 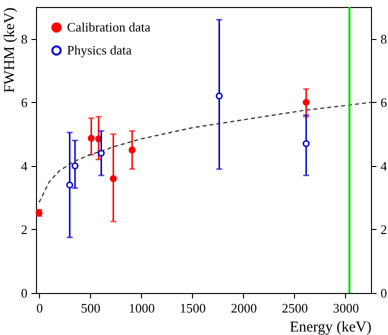 What do you see at coordinates (10, 50) in the screenshot?
I see `y-axis-title: FWHM (keV)` at bounding box center [10, 50].